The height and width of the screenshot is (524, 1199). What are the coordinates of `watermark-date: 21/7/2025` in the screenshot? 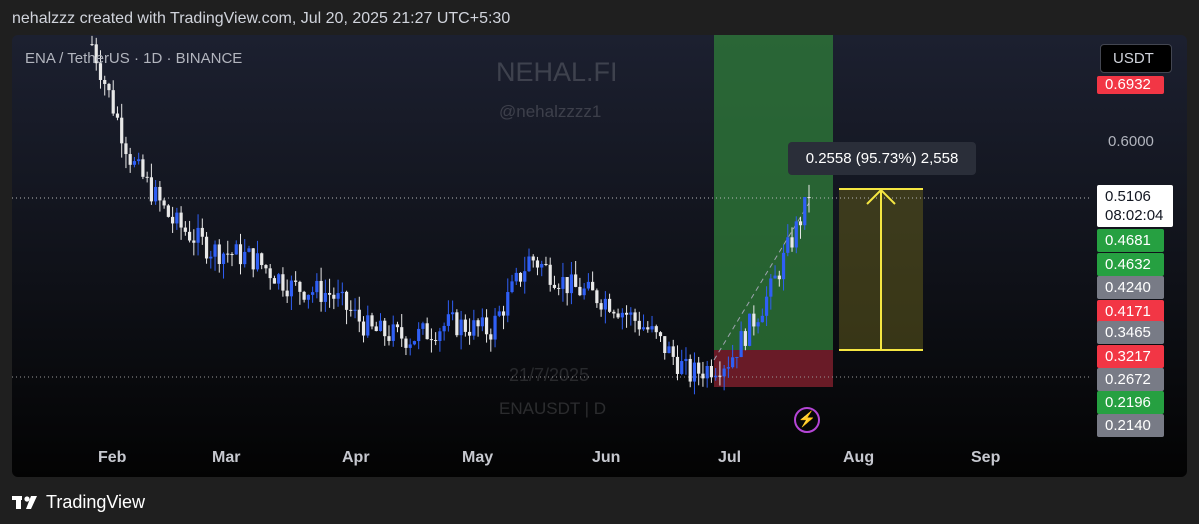 It's located at (549, 375).